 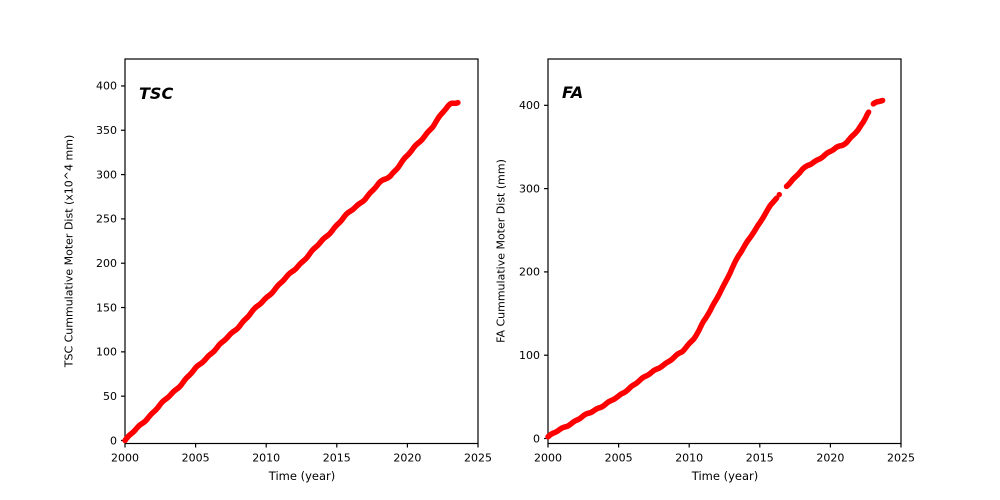 I want to click on tsc-annotation: TSC, so click(x=156, y=93).